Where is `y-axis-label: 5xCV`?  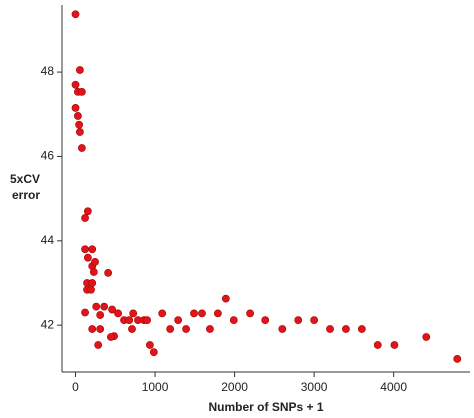
y-axis-label: 5xCV is located at coordinates (25, 179).